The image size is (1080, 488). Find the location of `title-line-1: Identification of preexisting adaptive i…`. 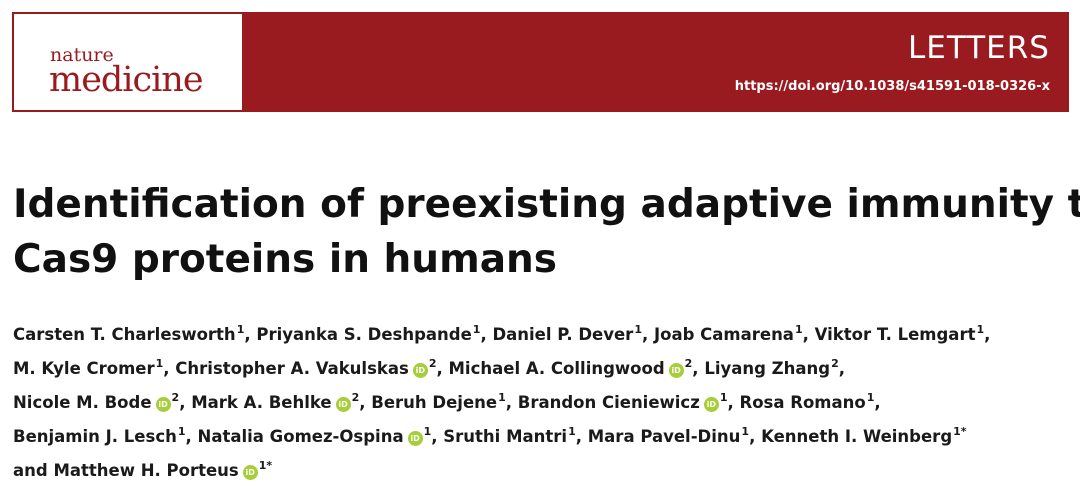

title-line-1: Identification of preexisting adaptive i… is located at coordinates (546, 204).